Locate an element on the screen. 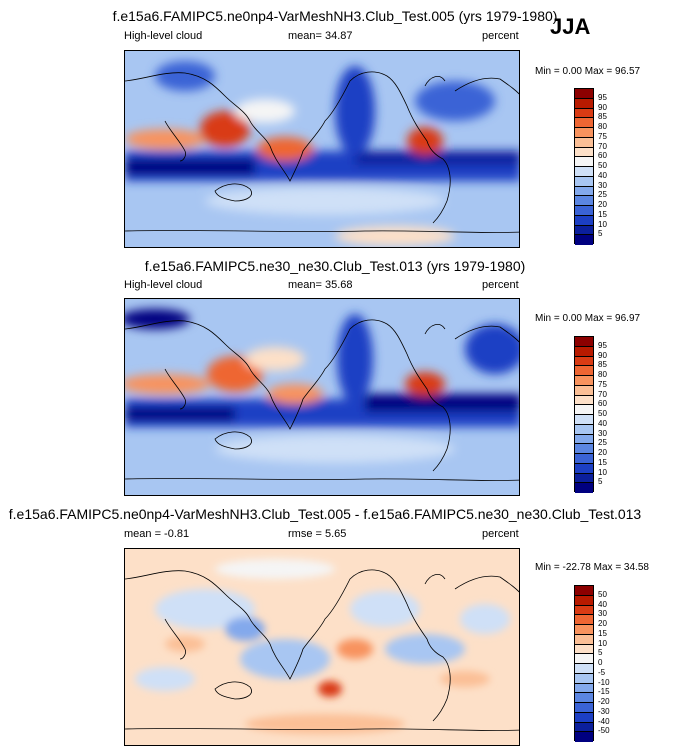 The height and width of the screenshot is (755, 700). panel-3-minmax: Min = -22.78 Max = 34.58 is located at coordinates (592, 567).